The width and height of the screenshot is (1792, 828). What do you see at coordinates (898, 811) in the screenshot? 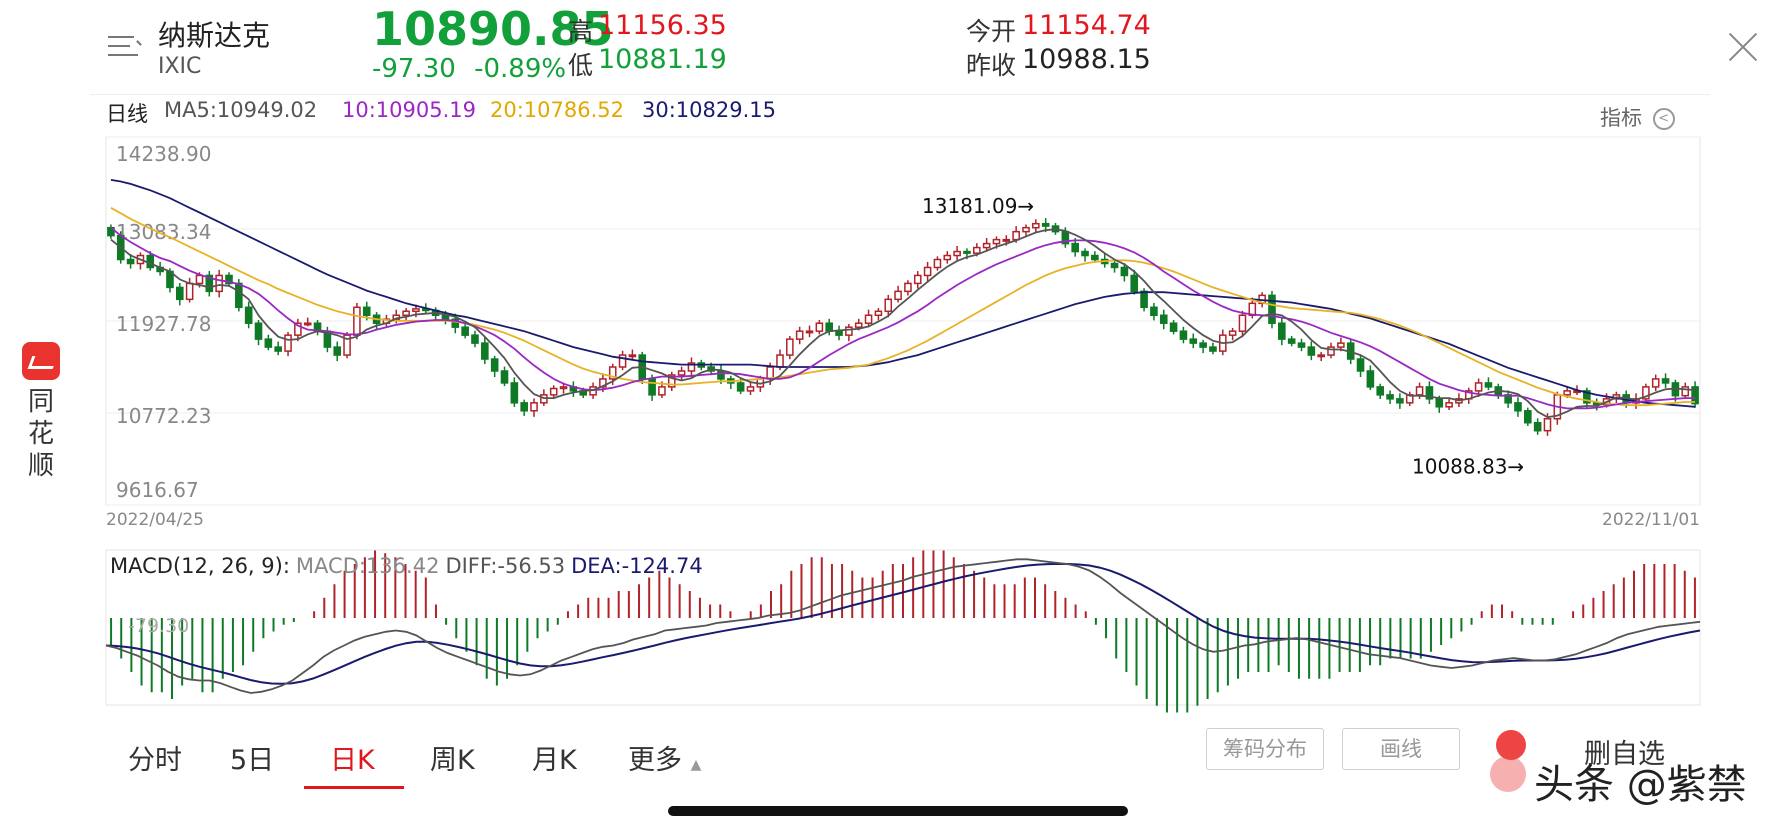
I see `home-indicator` at bounding box center [898, 811].